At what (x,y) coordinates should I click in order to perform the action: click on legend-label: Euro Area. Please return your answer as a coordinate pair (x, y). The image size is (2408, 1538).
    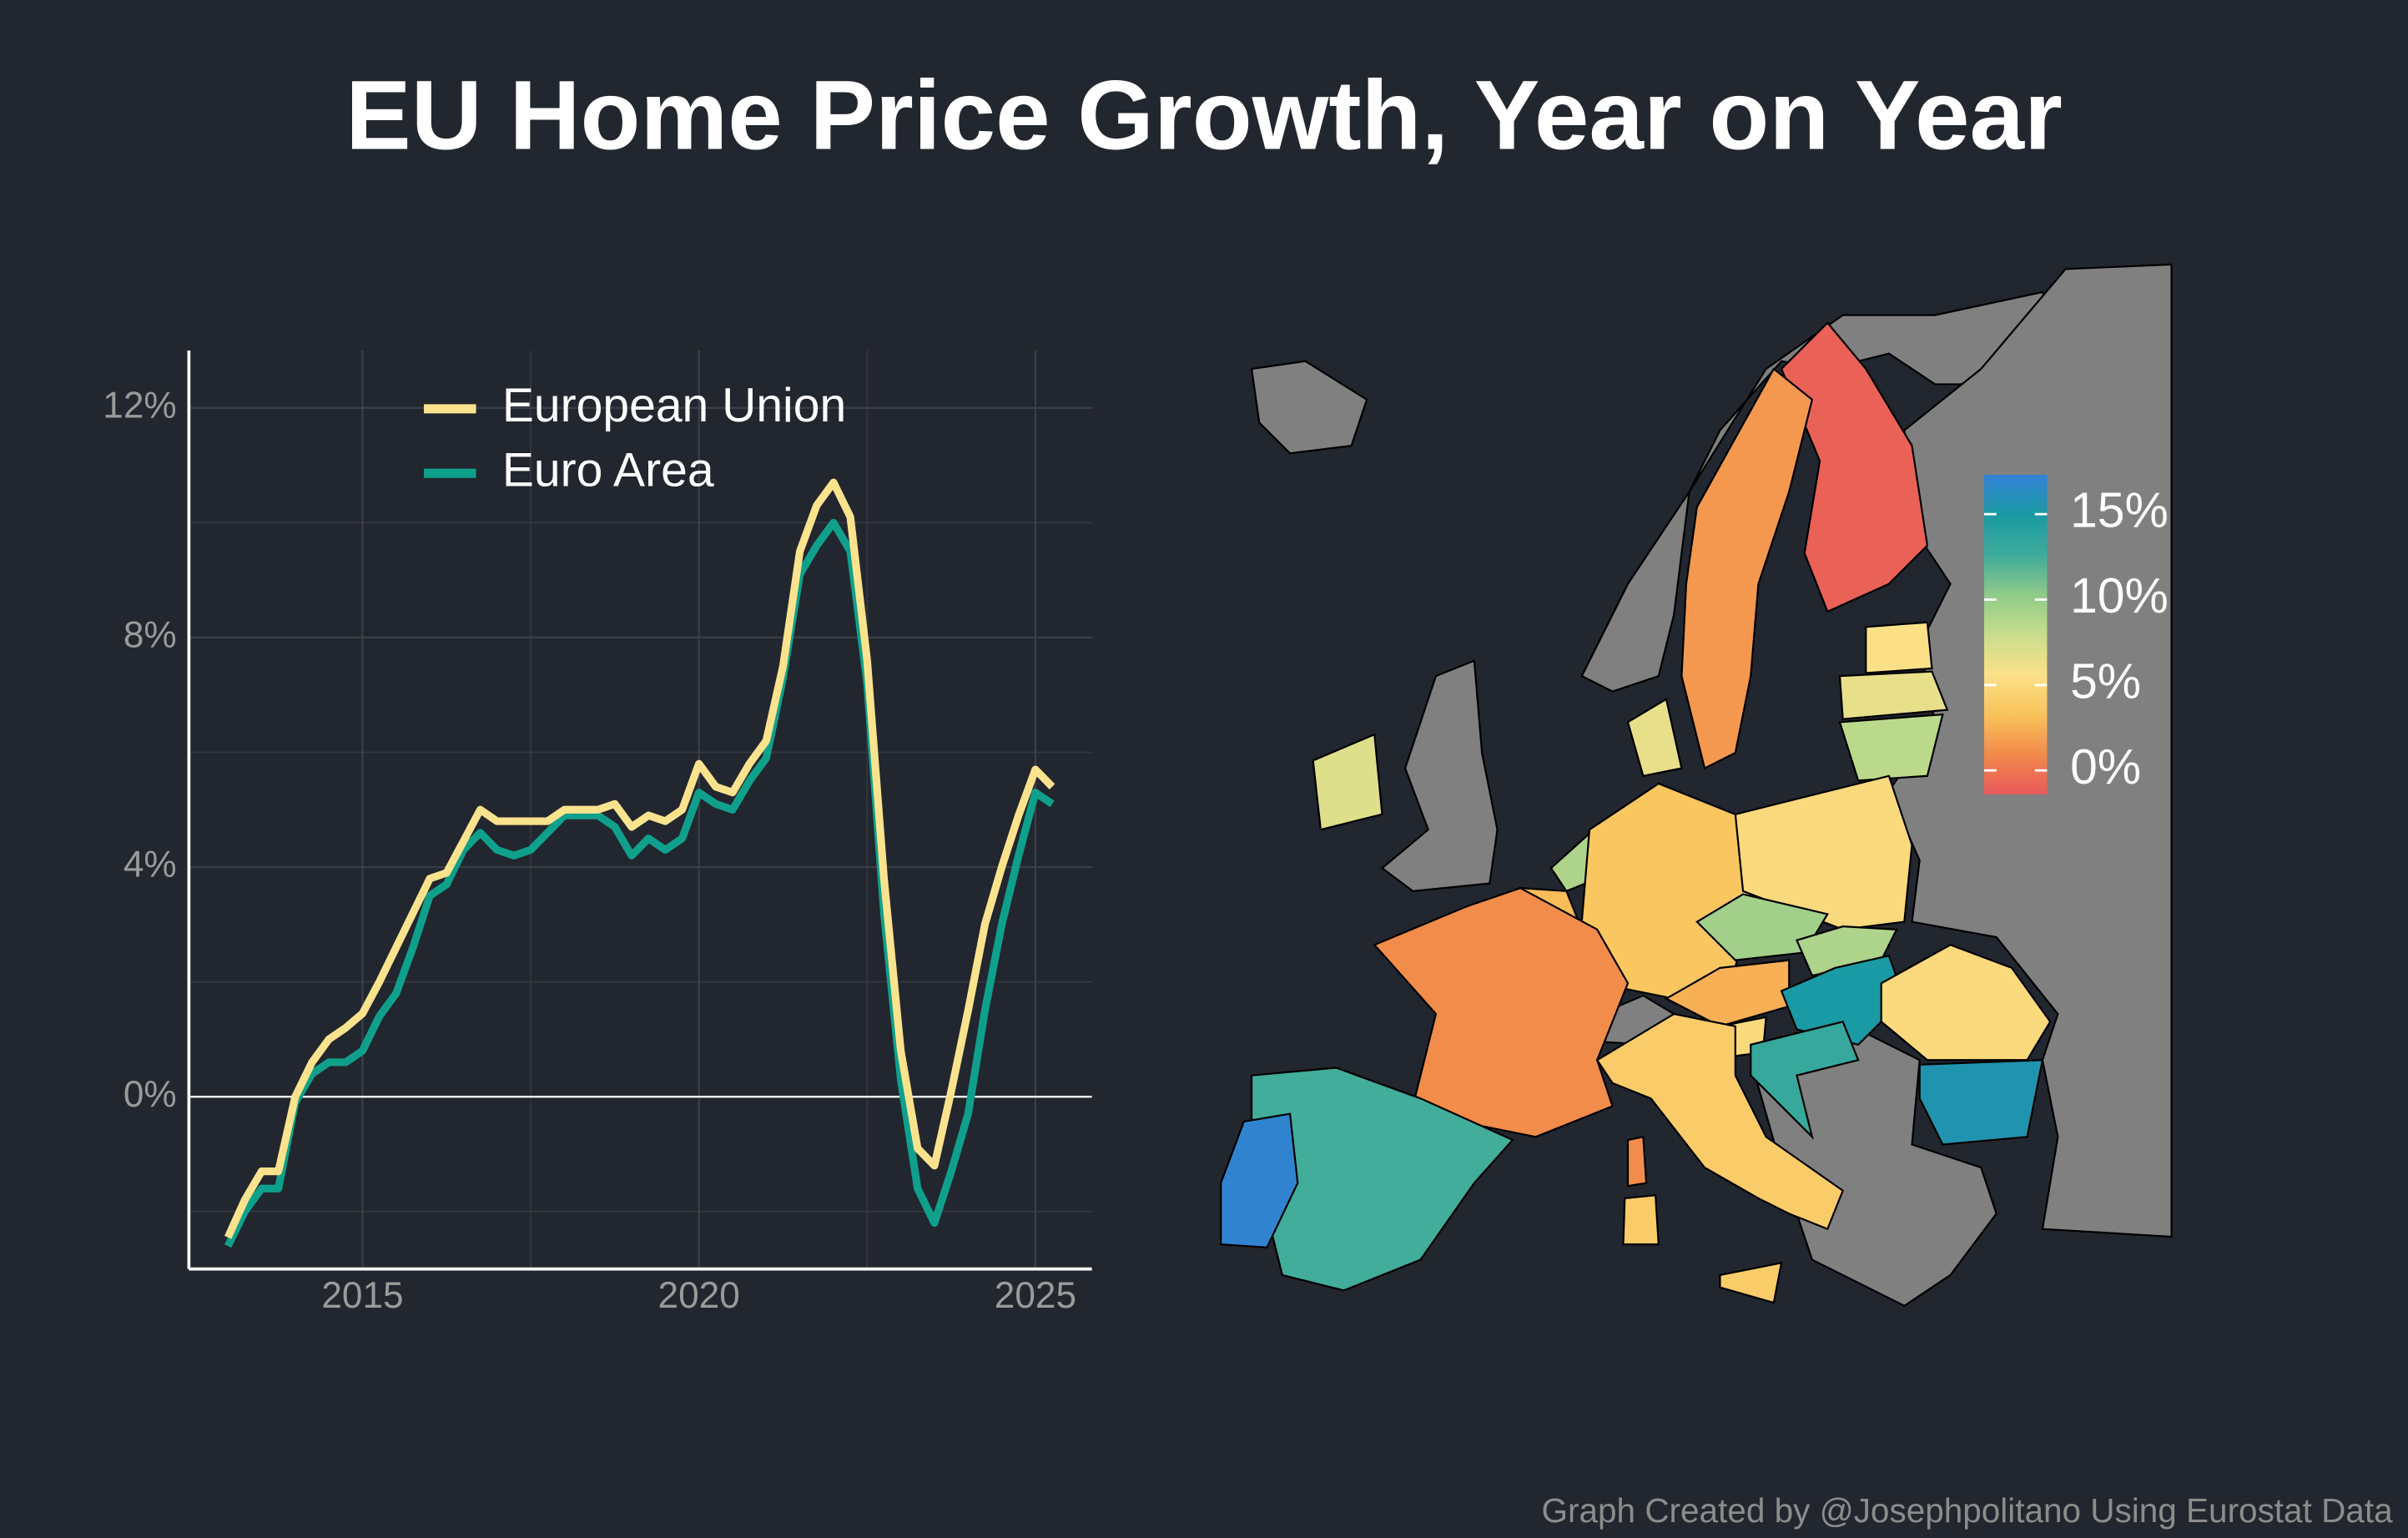
    Looking at the image, I should click on (608, 470).